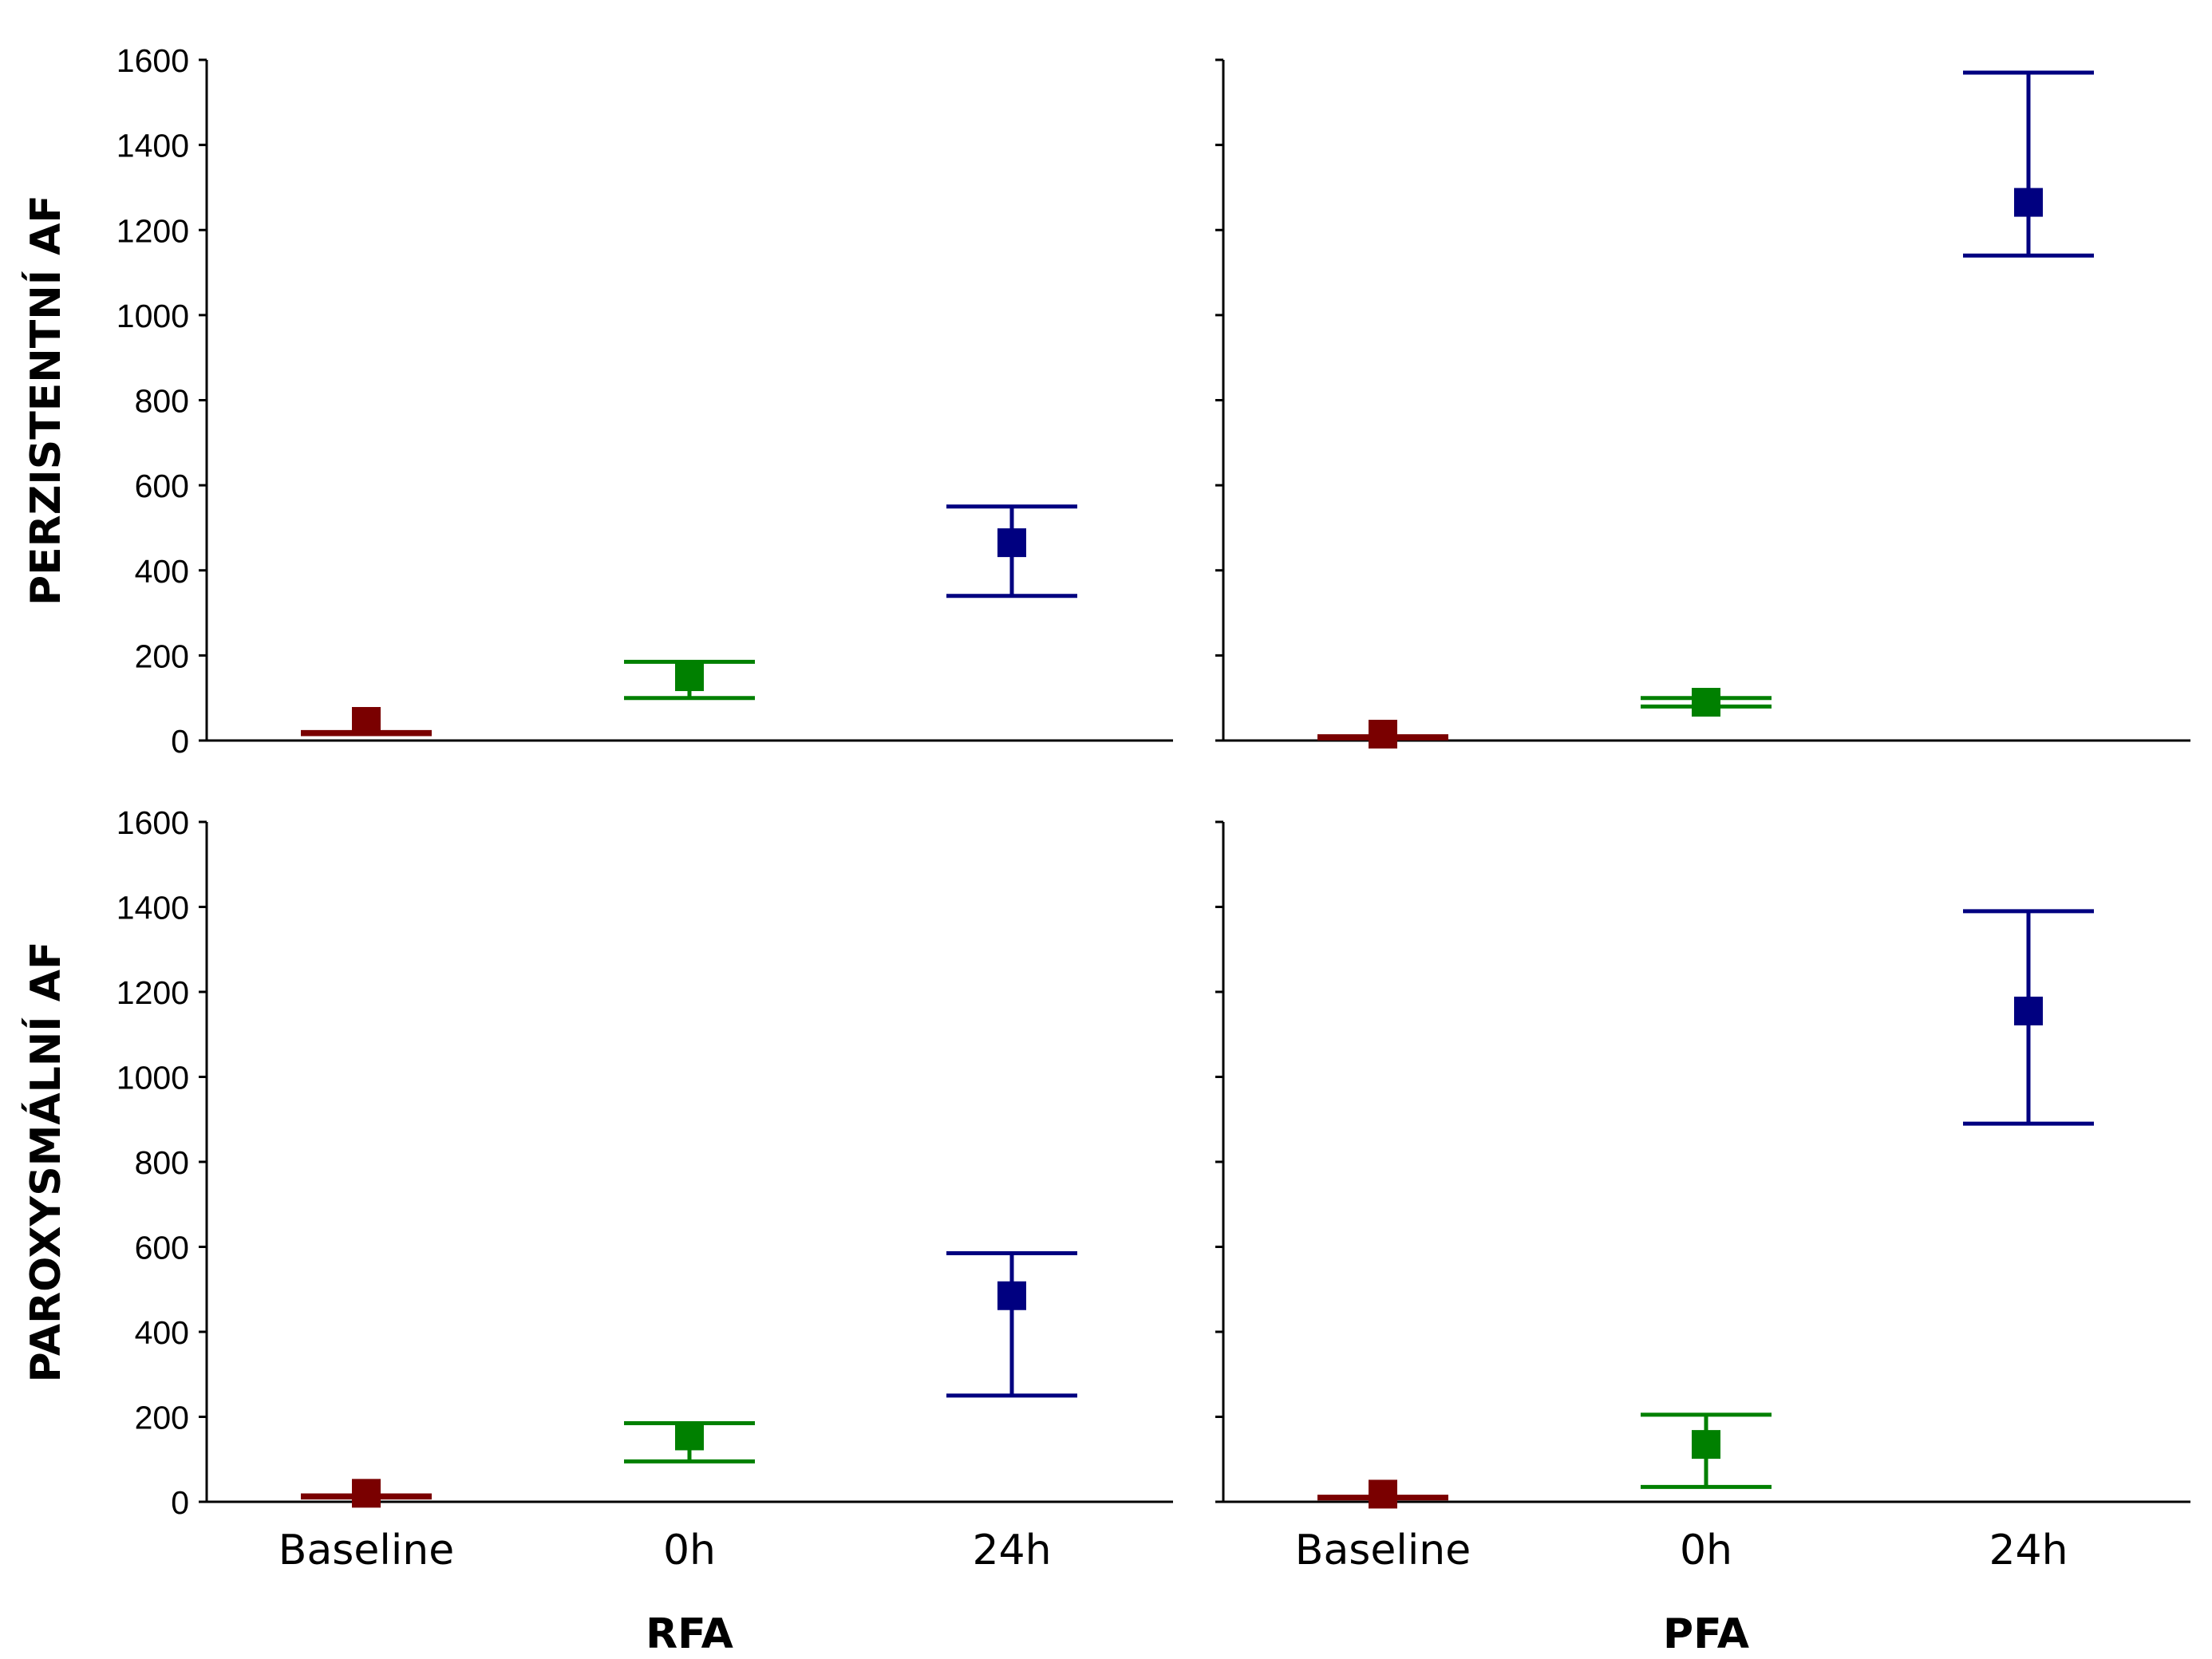 The width and height of the screenshot is (2212, 1659). What do you see at coordinates (46, 1161) in the screenshot?
I see `y-axis-title: PAROXYSMÁLNÍ AF` at bounding box center [46, 1161].